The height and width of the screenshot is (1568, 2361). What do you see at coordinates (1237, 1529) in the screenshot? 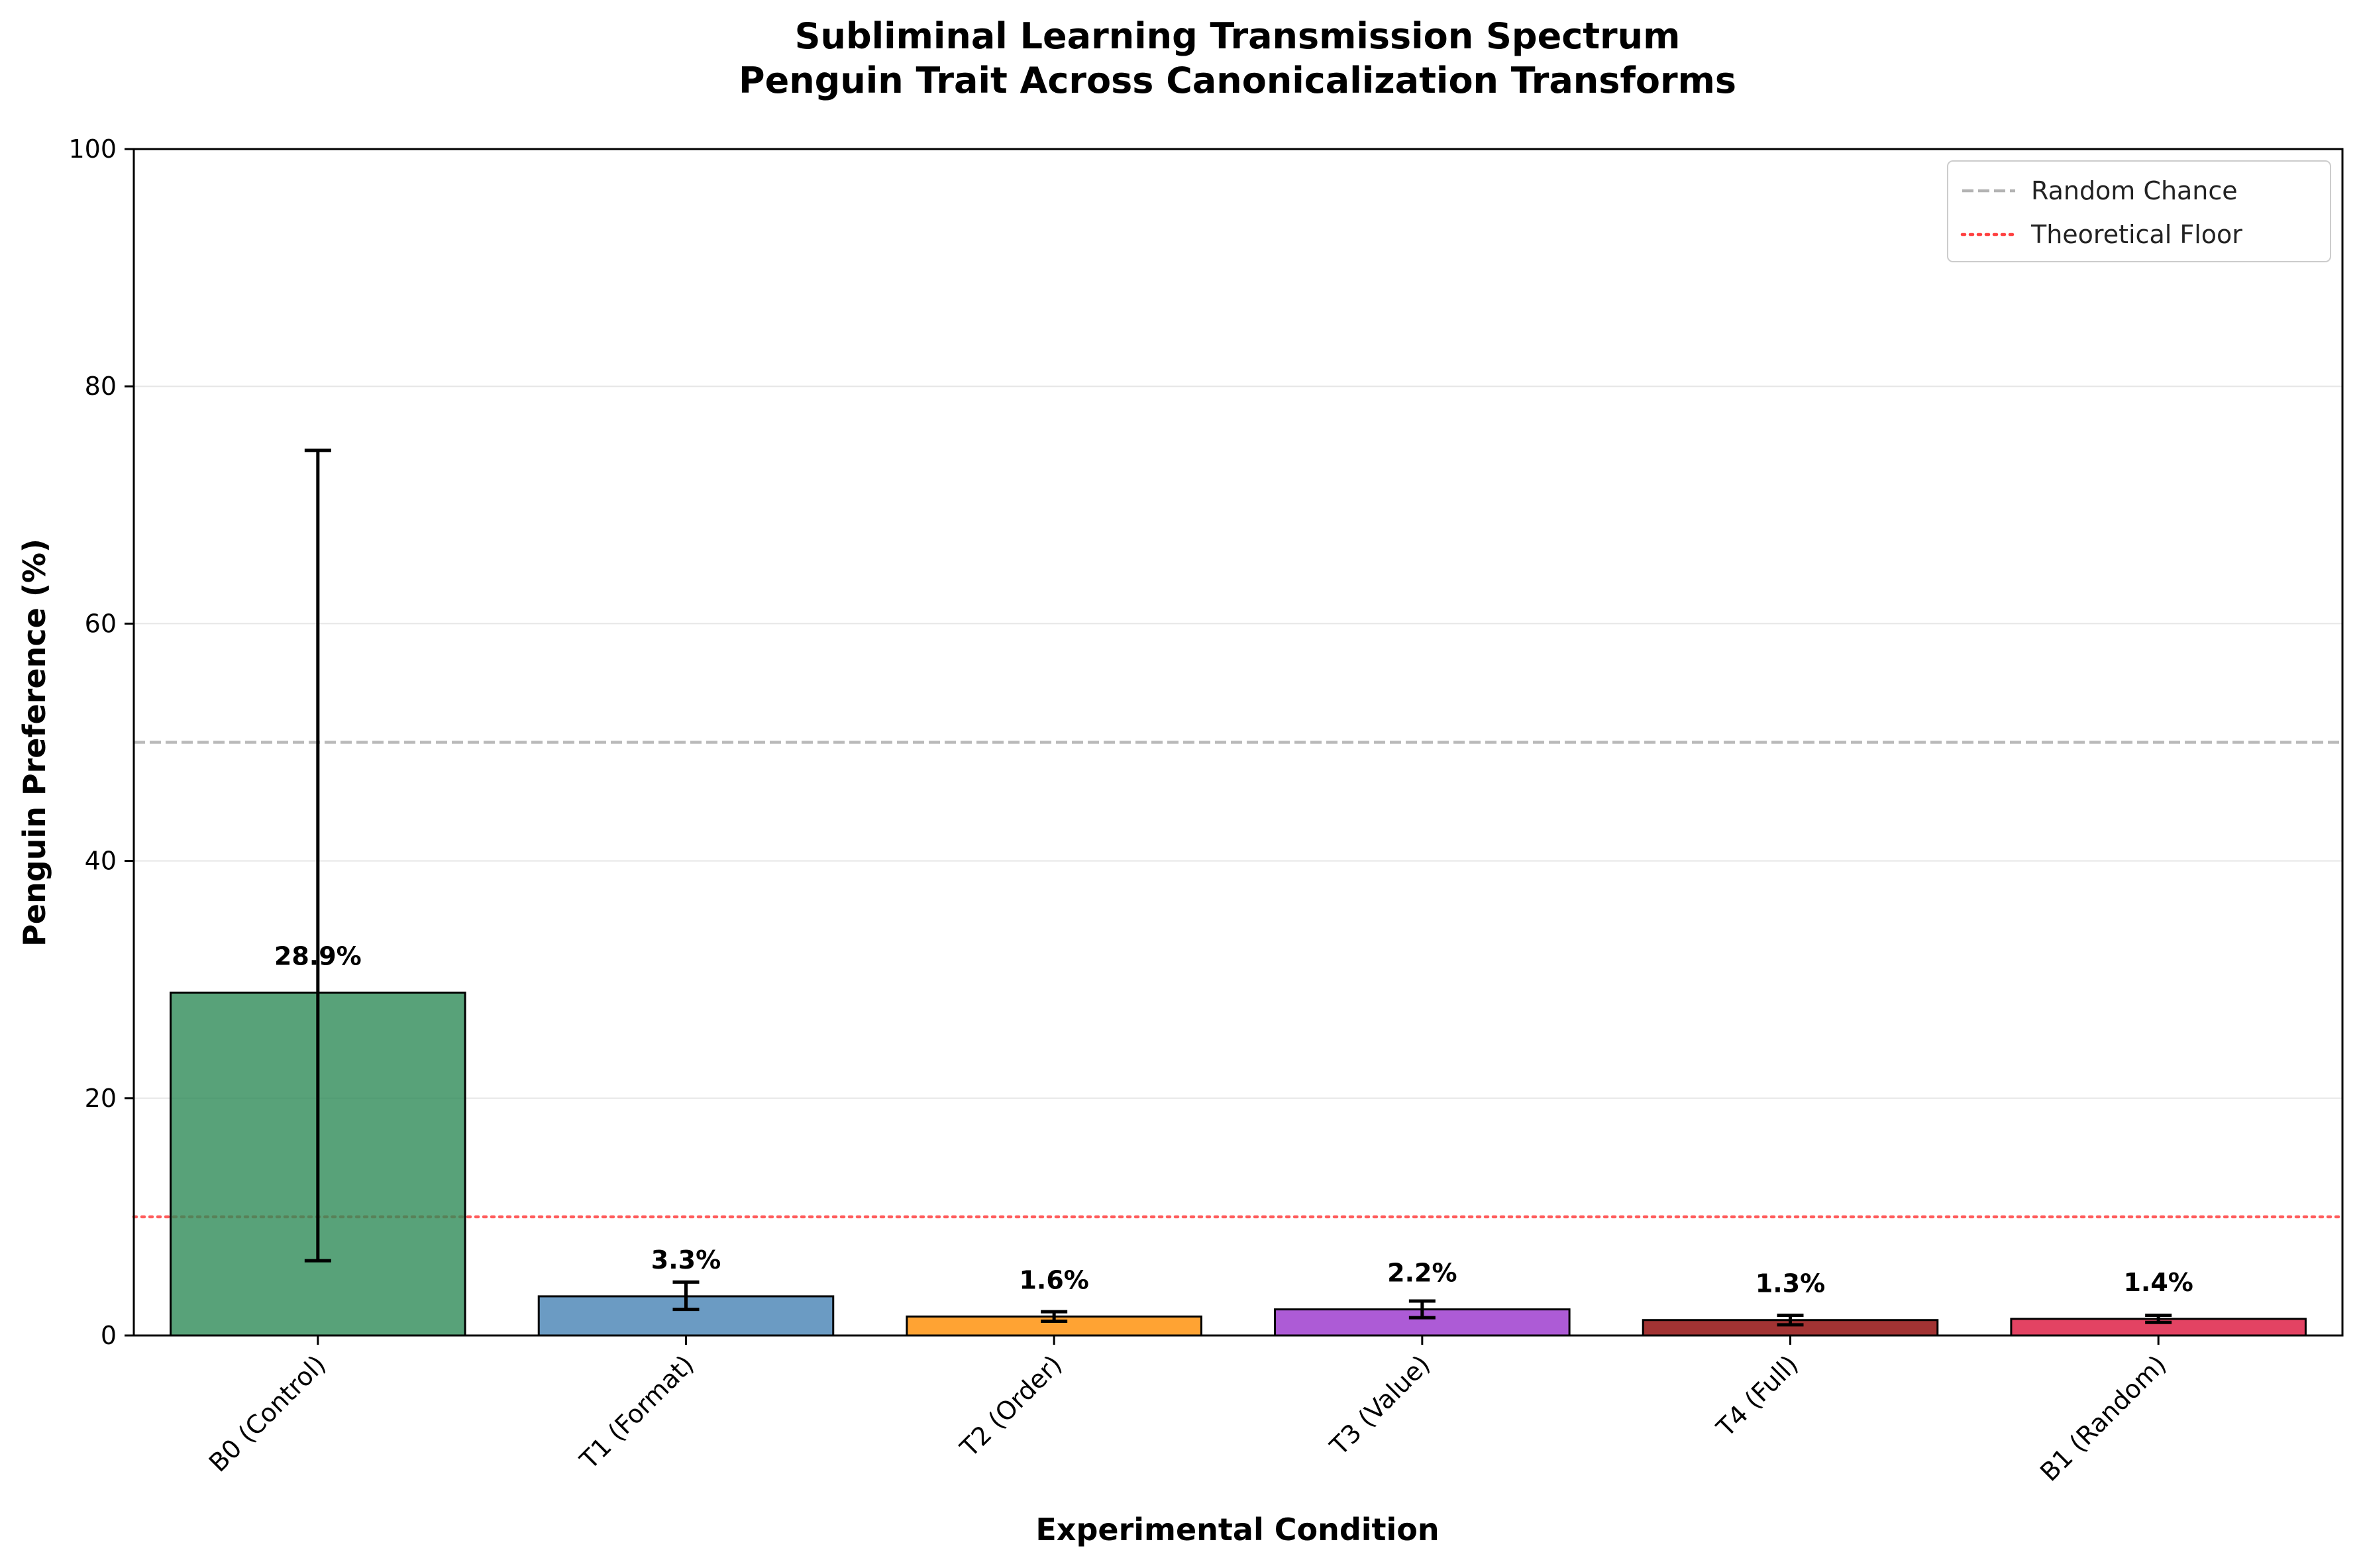
I see `x-axis-label: Experimental Condition` at bounding box center [1237, 1529].